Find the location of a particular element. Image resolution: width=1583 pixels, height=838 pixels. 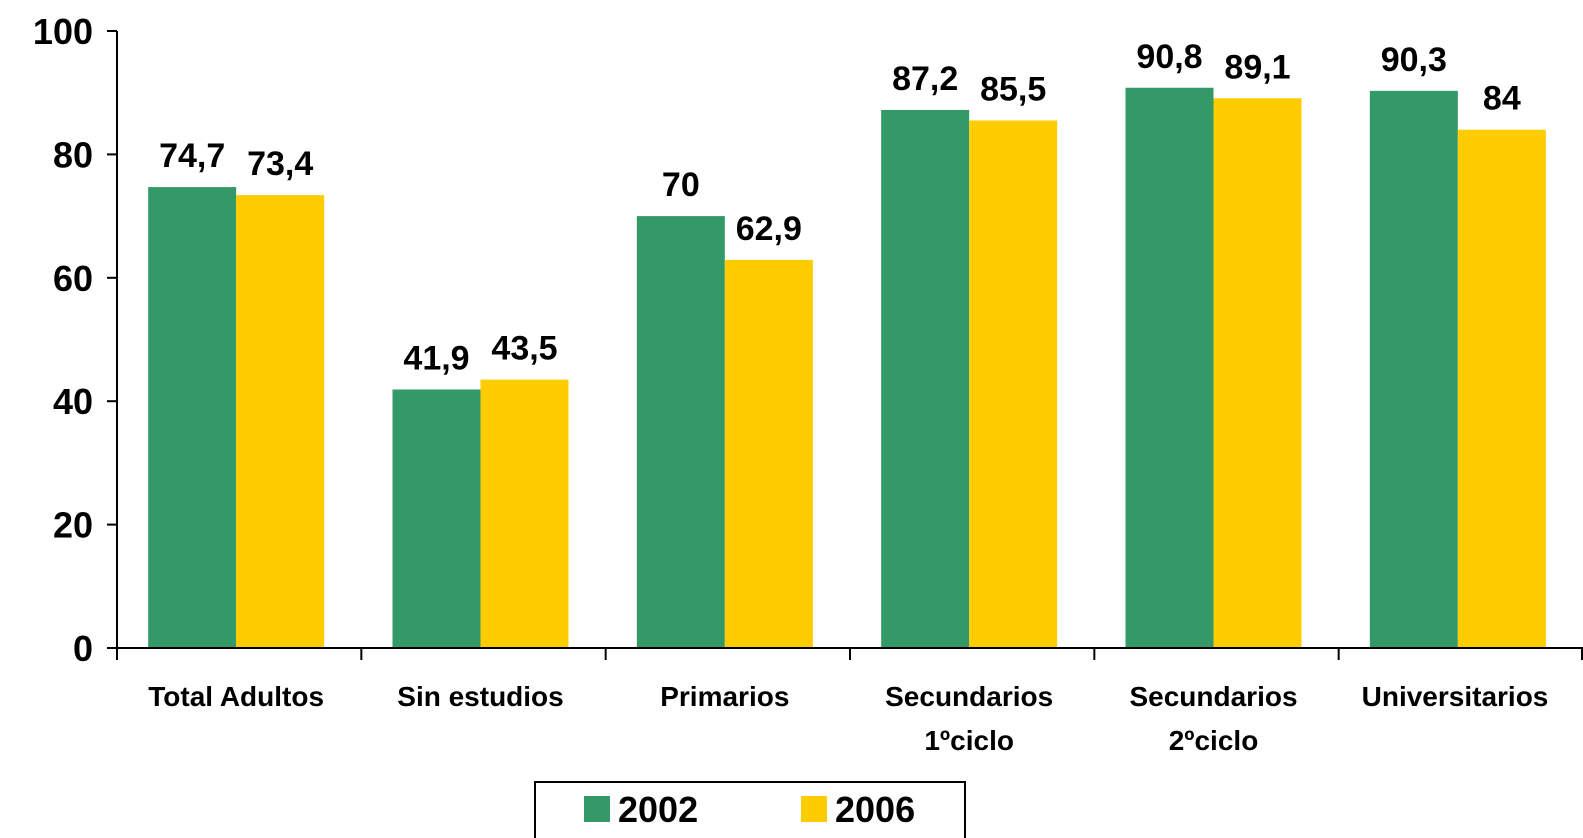

x-tick-label-4: Secundarios 2ºciclo is located at coordinates (1213, 718).